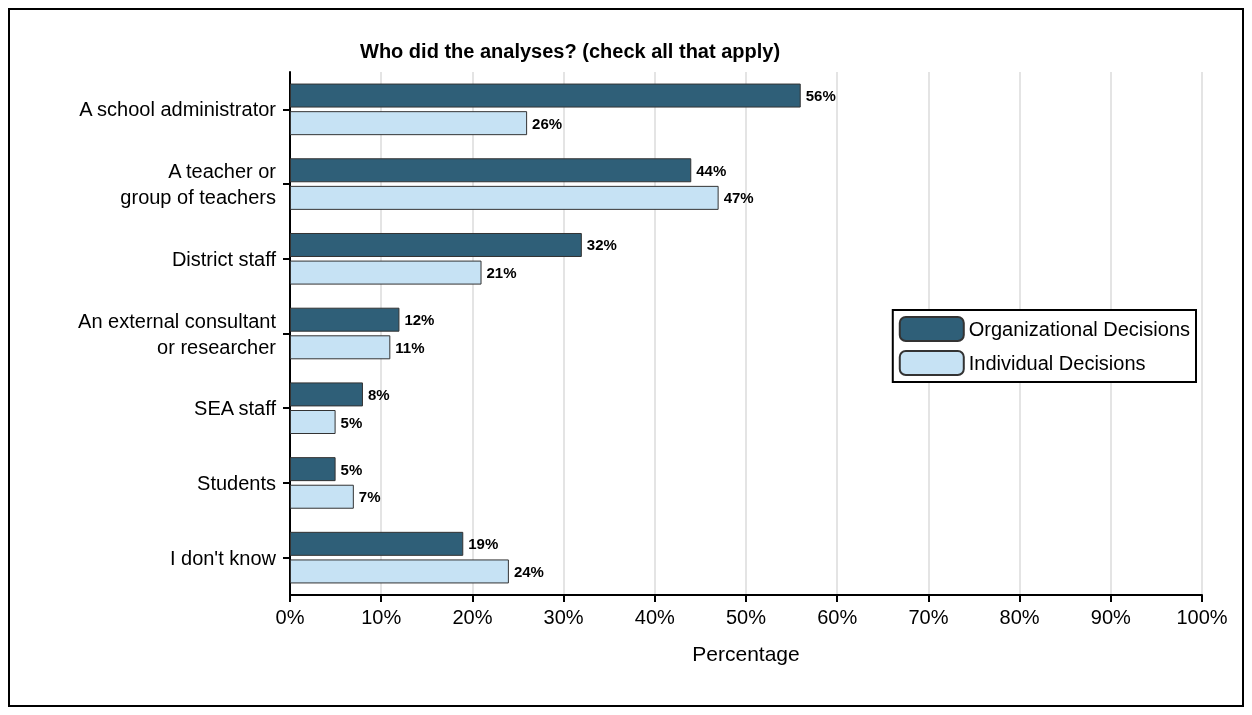 This screenshot has height=715, width=1252. Describe the element at coordinates (738, 198) in the screenshot. I see `data-label: 47%` at that location.